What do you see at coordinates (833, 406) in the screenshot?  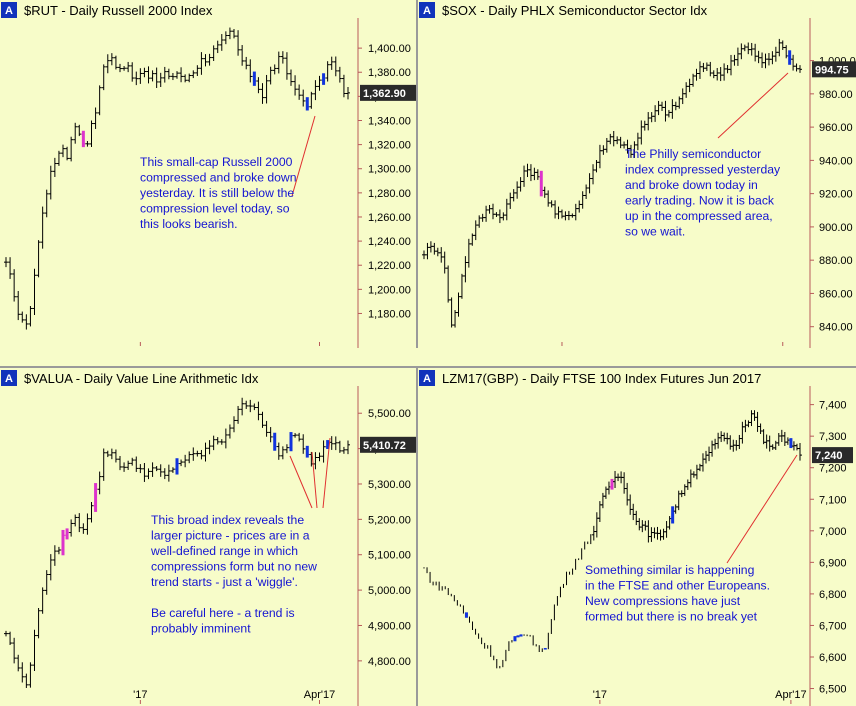 I see `price-tick-label: 7,400` at bounding box center [833, 406].